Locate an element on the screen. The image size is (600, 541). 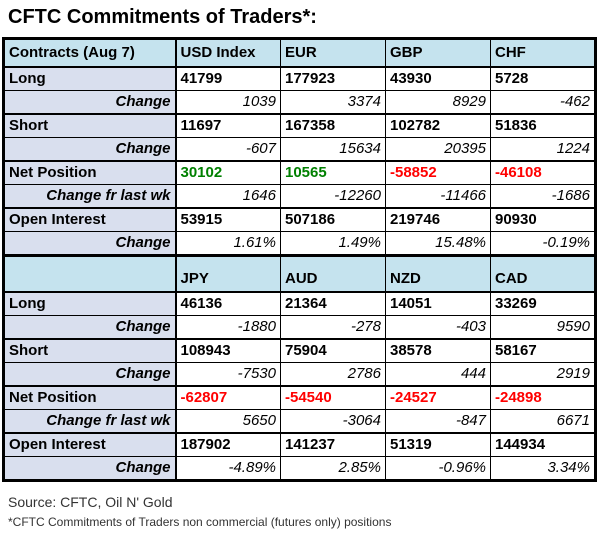
cell-value: 2.85% is located at coordinates (333, 469).